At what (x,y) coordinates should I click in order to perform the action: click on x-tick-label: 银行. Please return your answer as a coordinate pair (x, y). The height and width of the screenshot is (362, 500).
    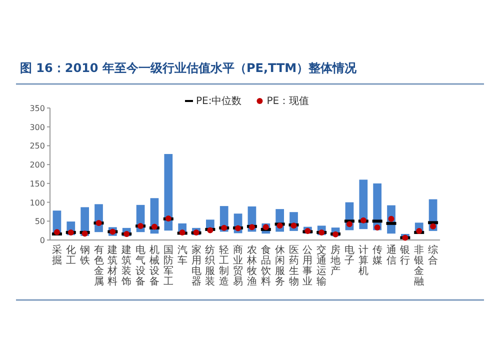
    Looking at the image, I should click on (404, 255).